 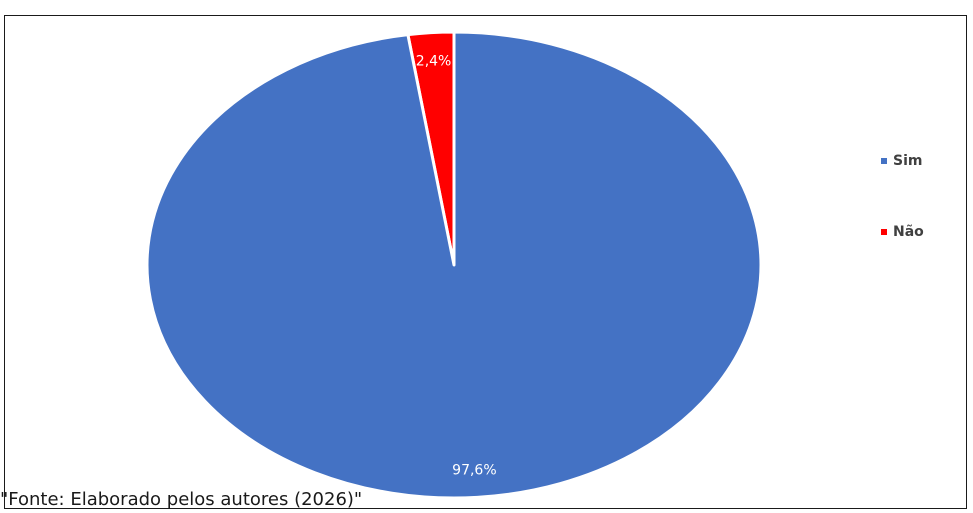 I want to click on slice-value-label-sim: 97,6%, so click(x=474, y=471).